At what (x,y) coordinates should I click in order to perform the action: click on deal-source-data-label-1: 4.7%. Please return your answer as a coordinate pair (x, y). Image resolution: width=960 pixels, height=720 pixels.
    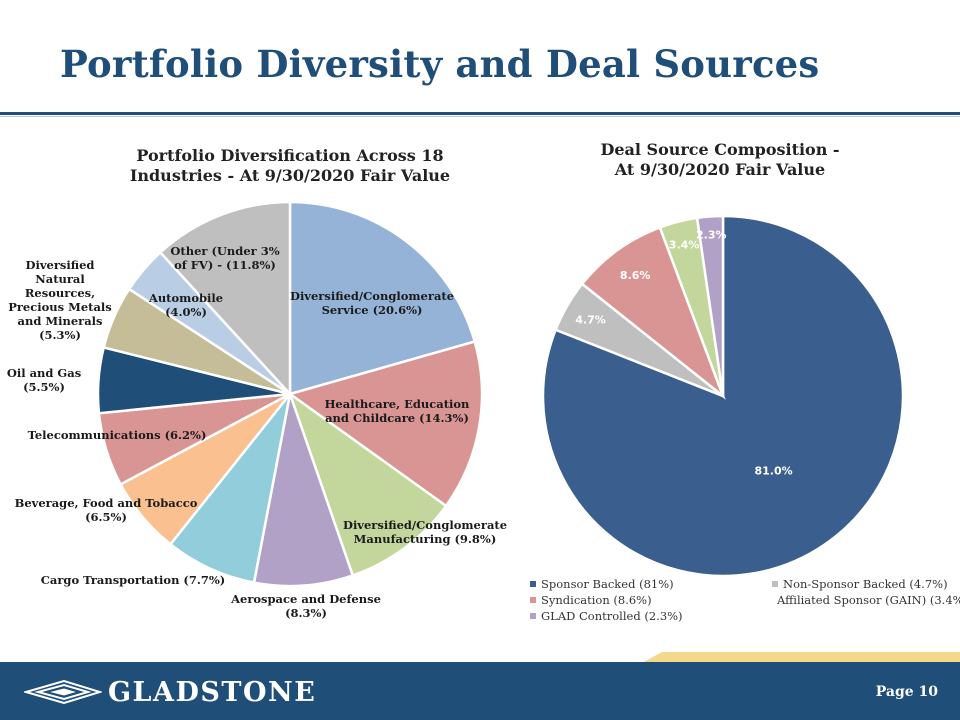
    Looking at the image, I should click on (590, 319).